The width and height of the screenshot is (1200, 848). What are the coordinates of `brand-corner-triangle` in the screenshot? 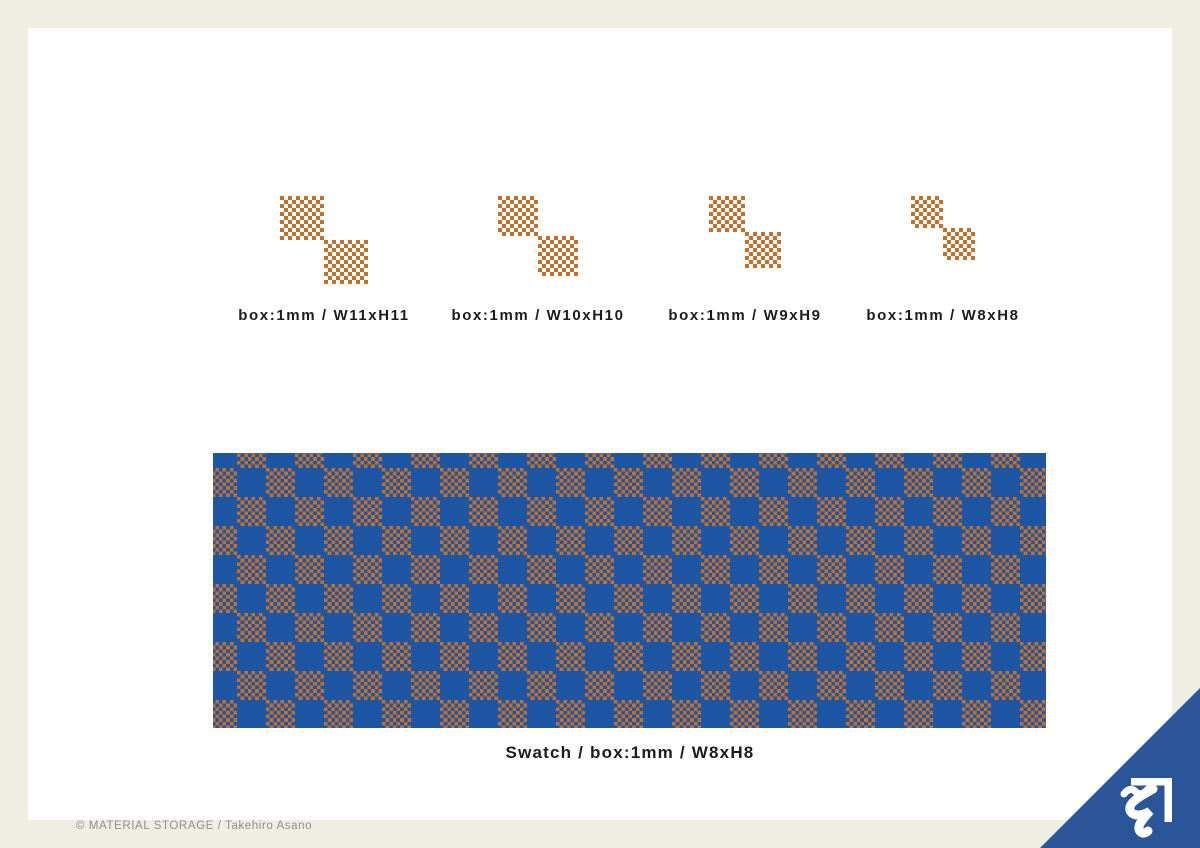 It's located at (1120, 768).